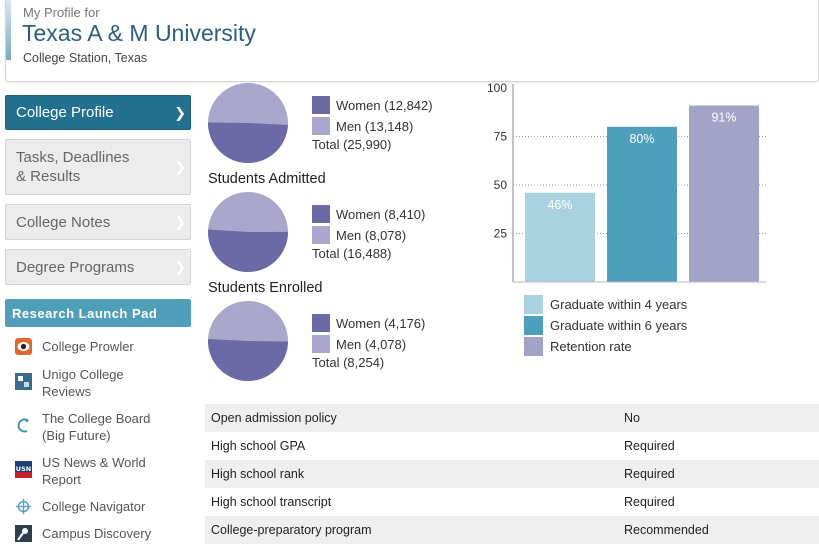 The height and width of the screenshot is (551, 819). What do you see at coordinates (371, 344) in the screenshot?
I see `legend-men-label: Men (4,078)` at bounding box center [371, 344].